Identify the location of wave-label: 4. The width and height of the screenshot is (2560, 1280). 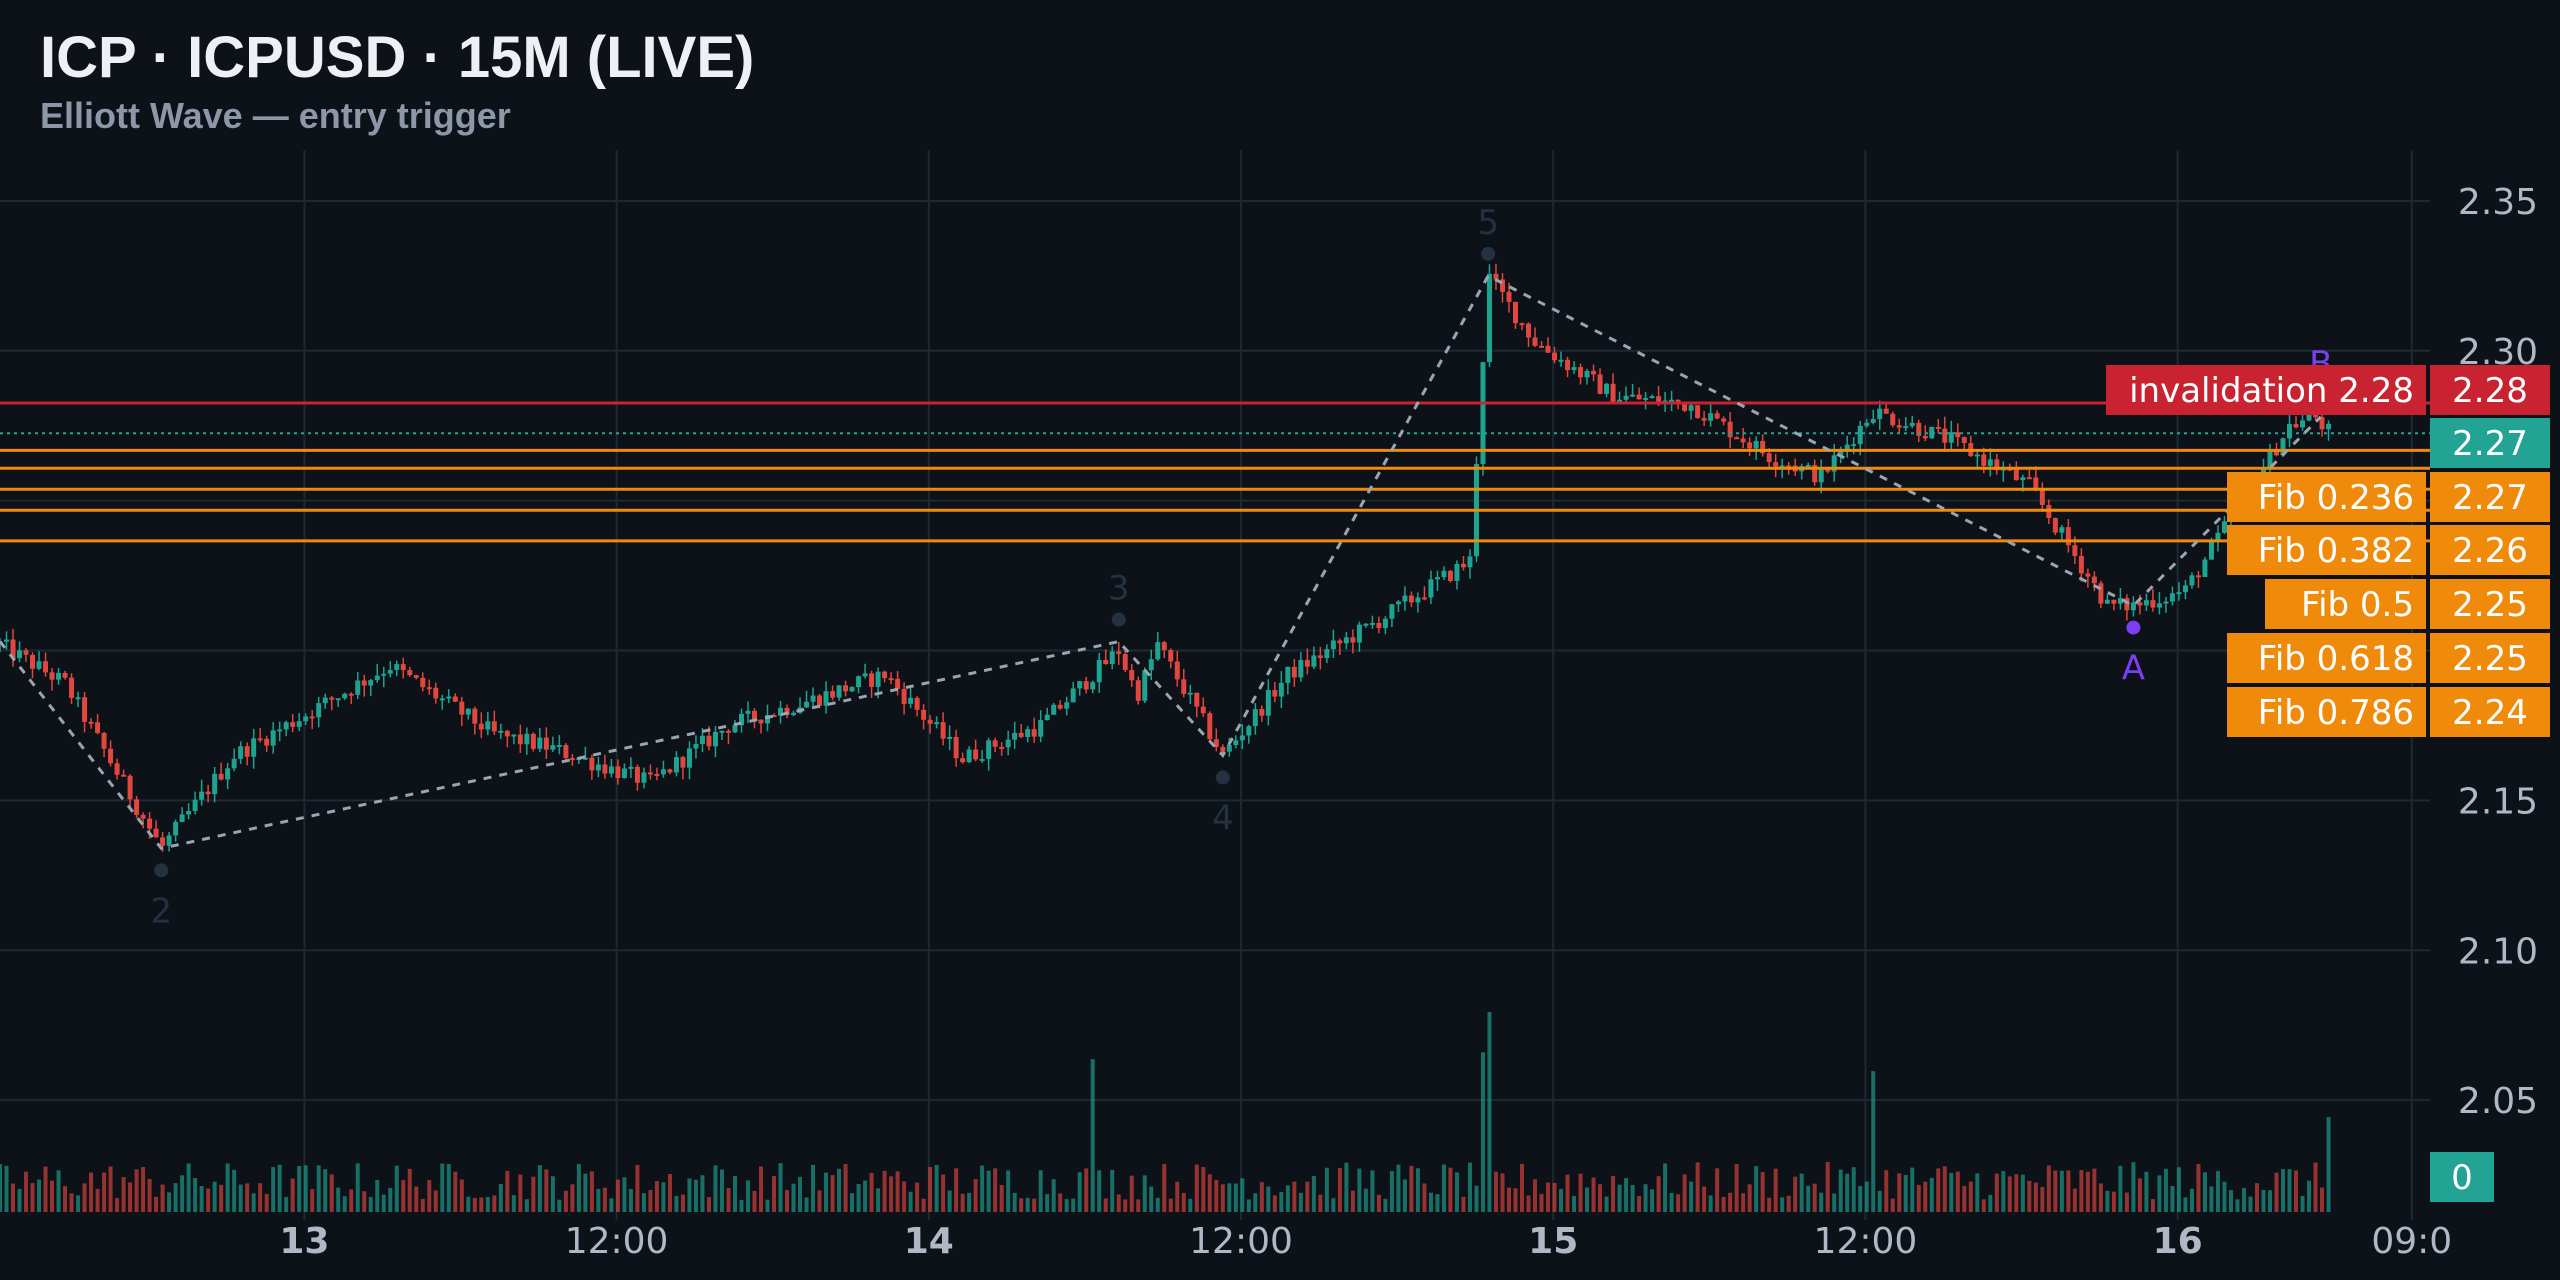
(1223, 818).